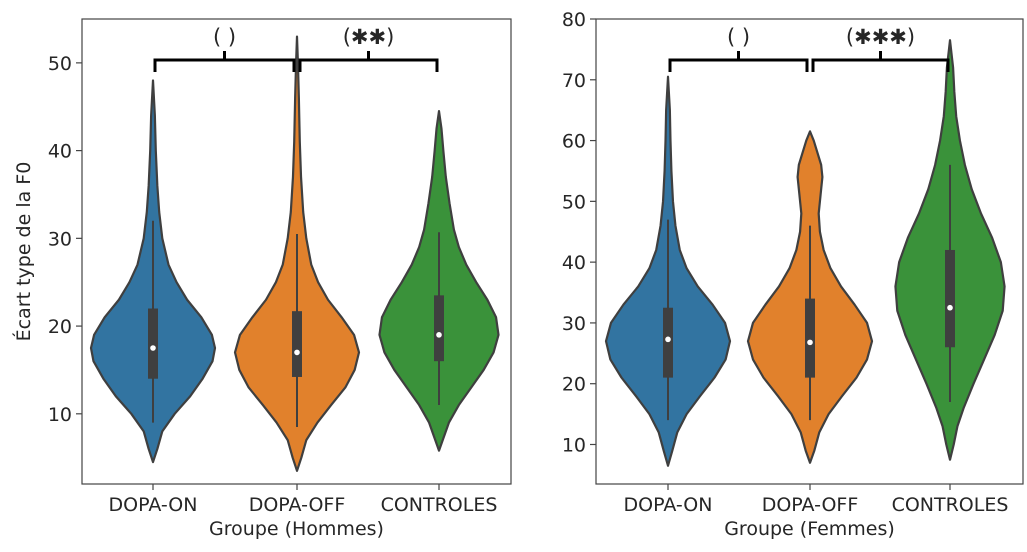 The width and height of the screenshot is (1027, 552). What do you see at coordinates (809, 529) in the screenshot?
I see `x-axis-label: Groupe (Femmes)` at bounding box center [809, 529].